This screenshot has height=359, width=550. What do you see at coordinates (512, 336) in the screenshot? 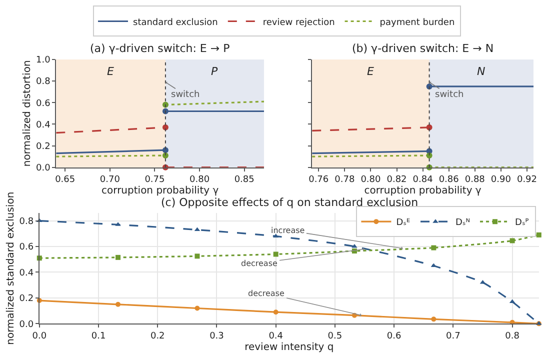
I see `x-tick-label: 0.8` at bounding box center [512, 336].